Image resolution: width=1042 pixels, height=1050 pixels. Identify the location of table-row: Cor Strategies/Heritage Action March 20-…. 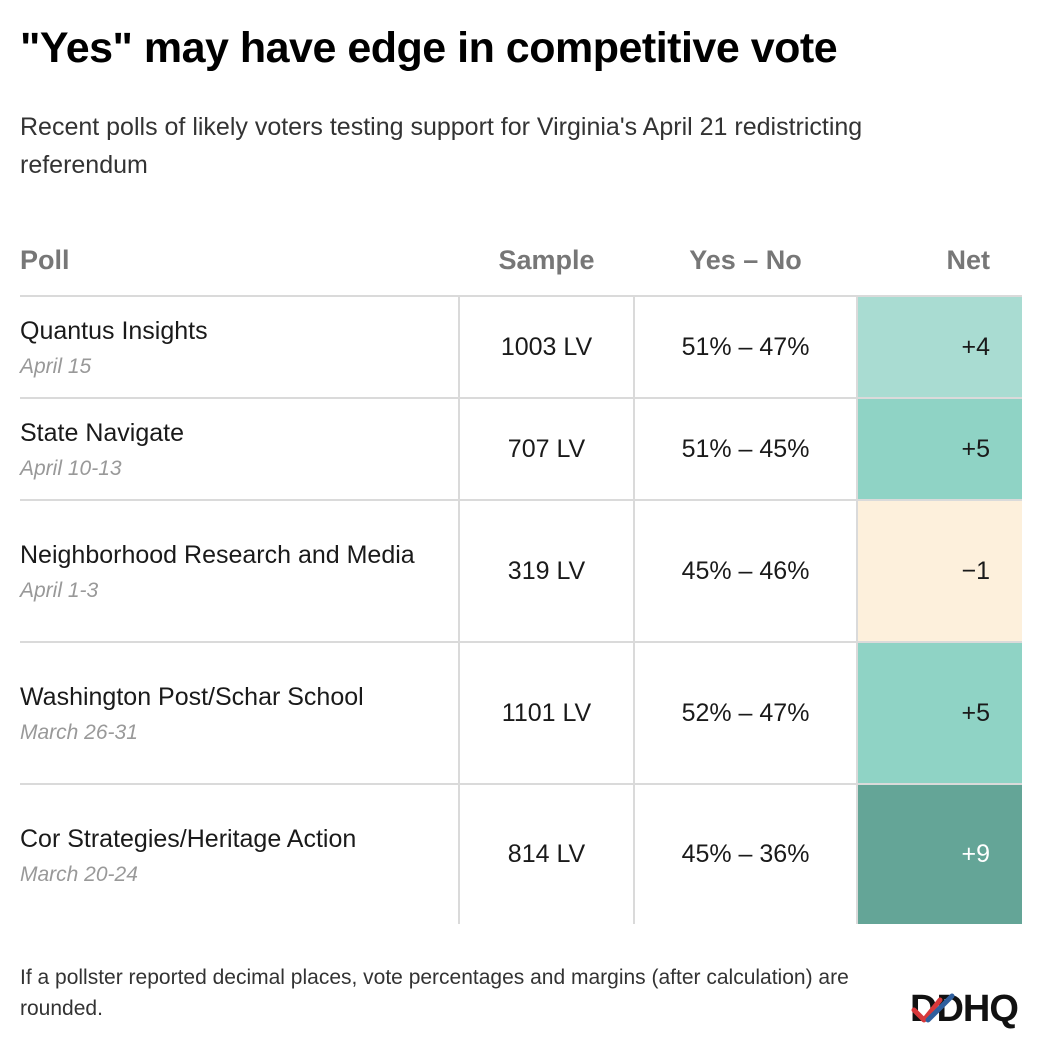
(521, 854).